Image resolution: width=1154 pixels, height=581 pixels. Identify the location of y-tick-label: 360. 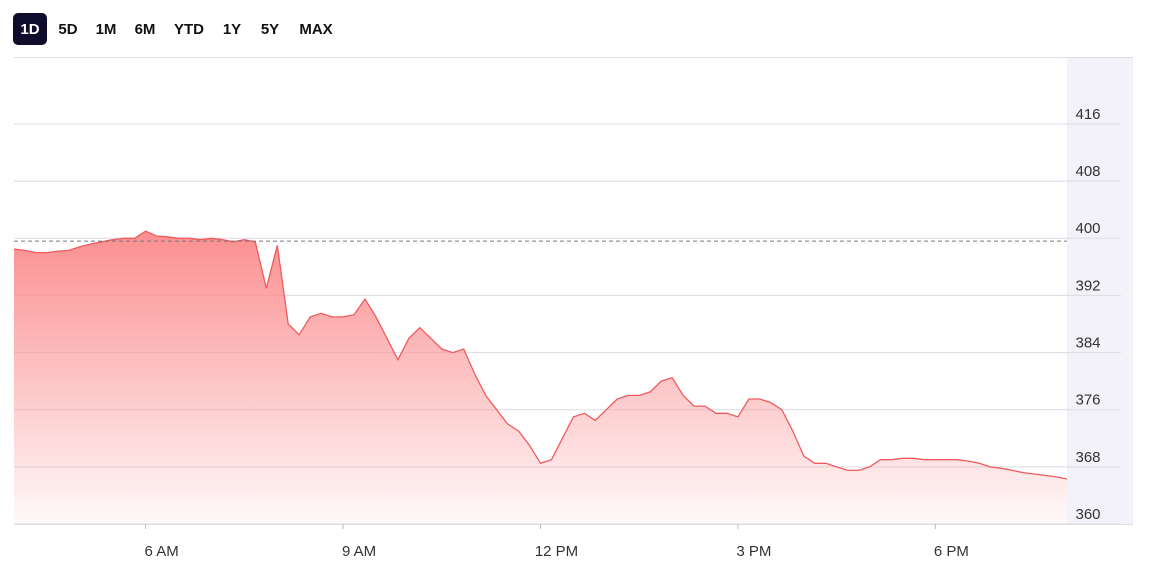
(1087, 514).